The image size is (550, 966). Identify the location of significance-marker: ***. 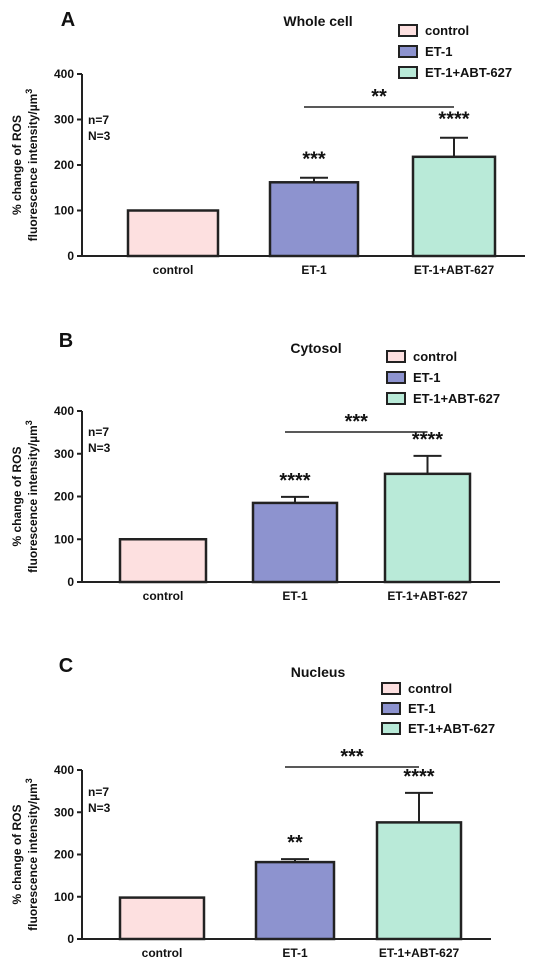
(314, 160).